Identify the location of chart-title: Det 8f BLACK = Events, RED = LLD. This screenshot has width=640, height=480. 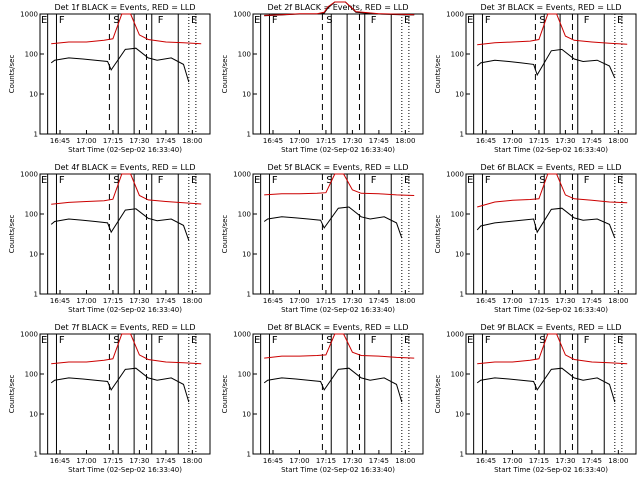
(337, 327).